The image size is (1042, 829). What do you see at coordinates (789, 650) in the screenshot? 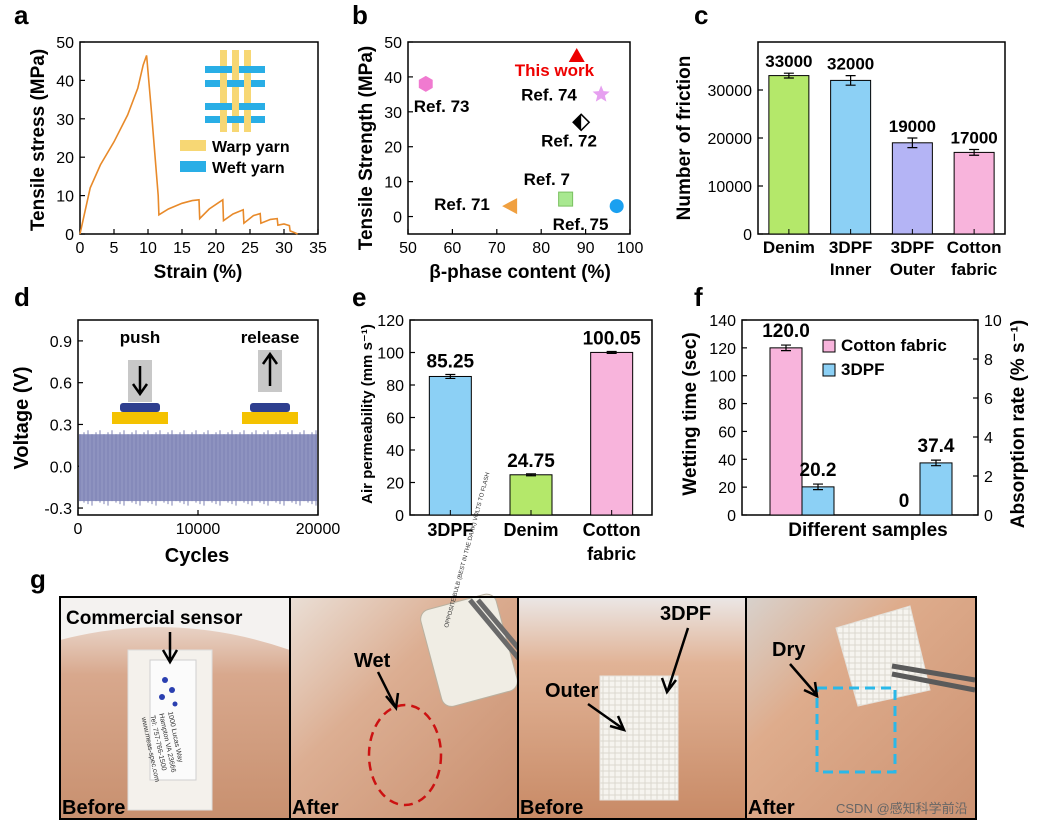
I see `dry-label: Dry` at bounding box center [789, 650].